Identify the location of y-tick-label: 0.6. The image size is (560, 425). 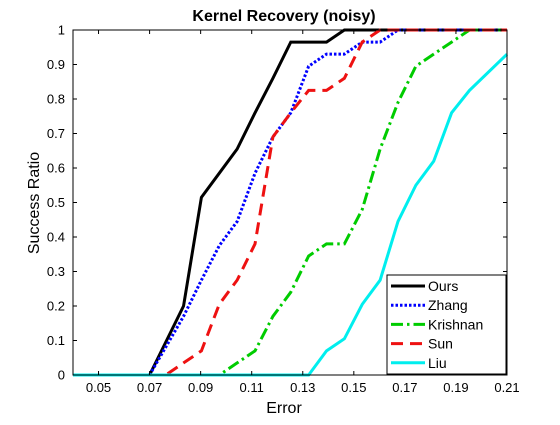
(56, 168).